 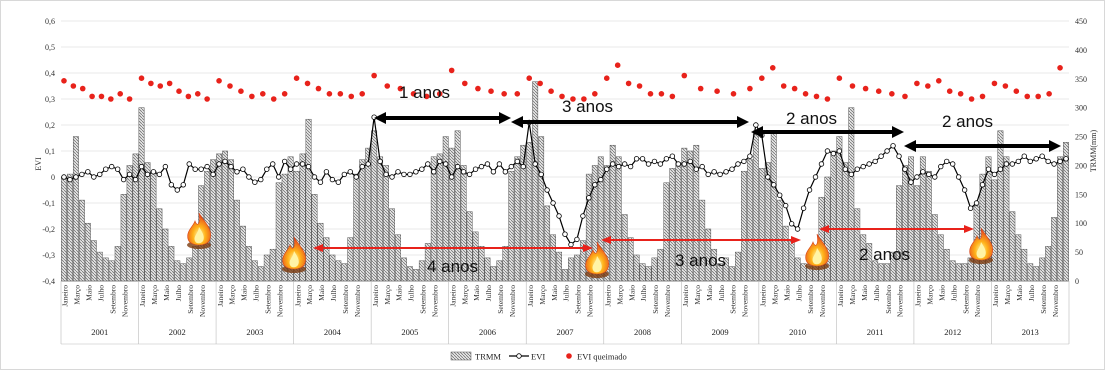 What do you see at coordinates (519, 356) in the screenshot?
I see `legend-swatch-evi-point` at bounding box center [519, 356].